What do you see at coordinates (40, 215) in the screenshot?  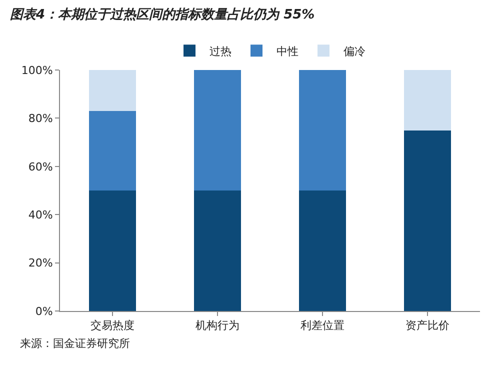 I see `y-tick-label: 40%` at bounding box center [40, 215].